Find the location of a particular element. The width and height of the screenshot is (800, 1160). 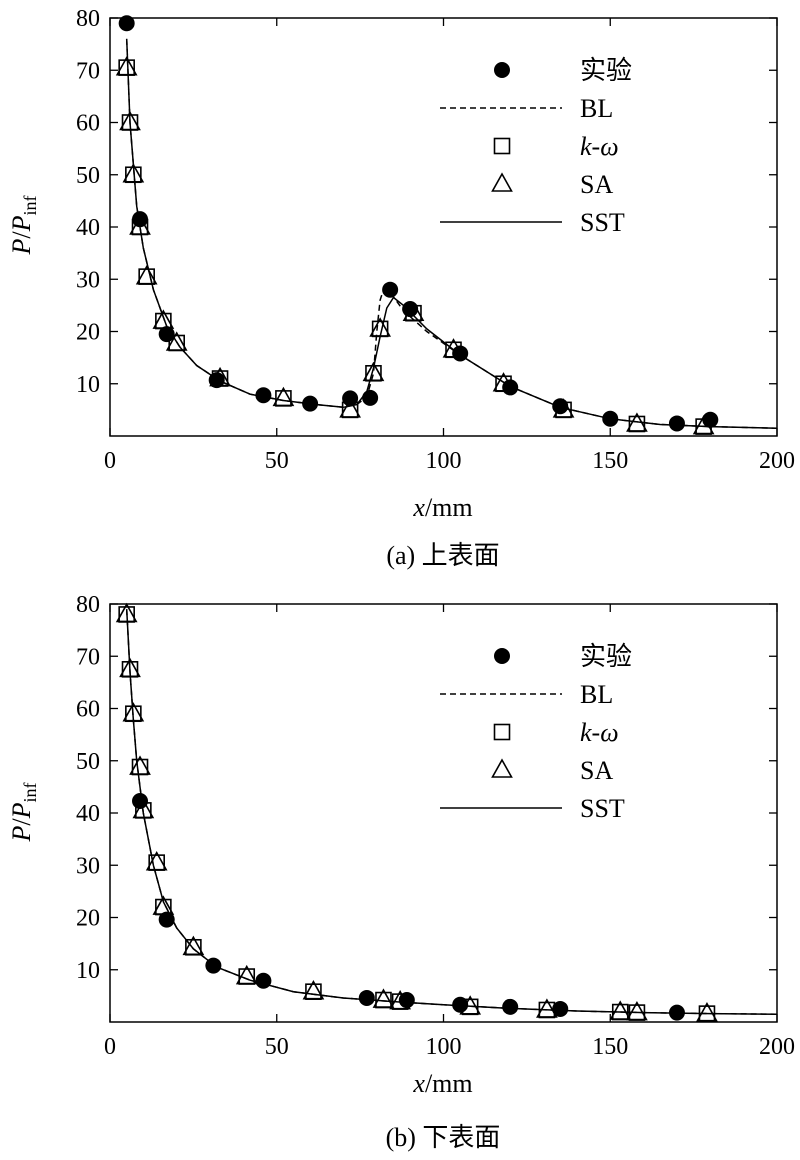

caption-upper: (a) 上表面 is located at coordinates (442, 555).